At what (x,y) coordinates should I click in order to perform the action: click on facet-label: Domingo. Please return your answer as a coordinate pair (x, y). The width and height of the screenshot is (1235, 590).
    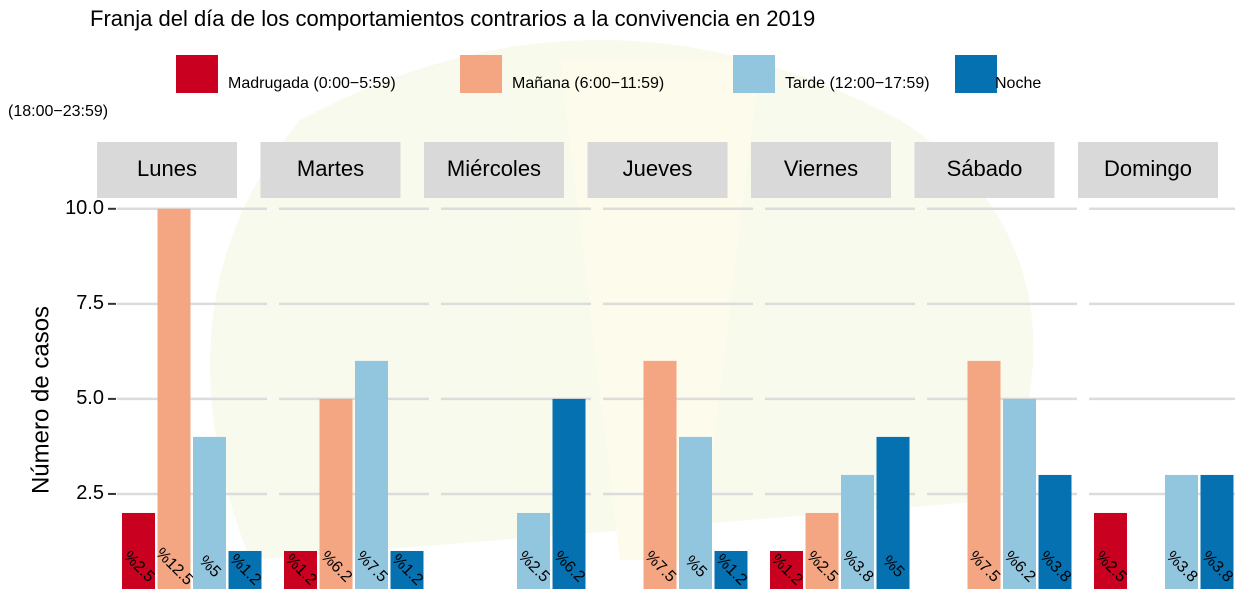
    Looking at the image, I should click on (1148, 168).